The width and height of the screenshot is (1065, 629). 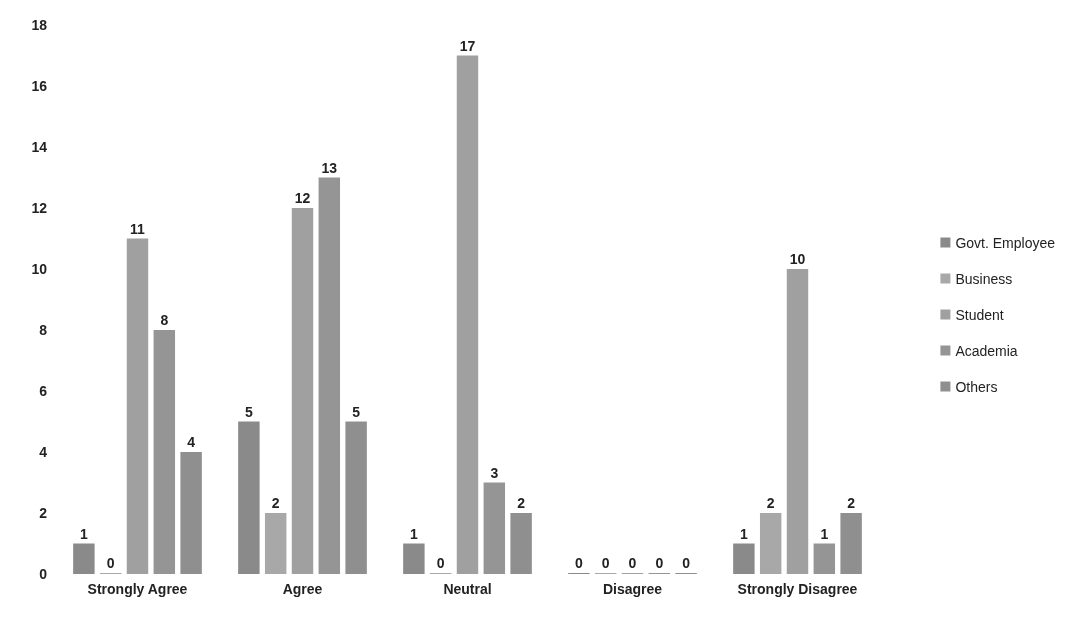 I want to click on data-label: 4, so click(x=191, y=442).